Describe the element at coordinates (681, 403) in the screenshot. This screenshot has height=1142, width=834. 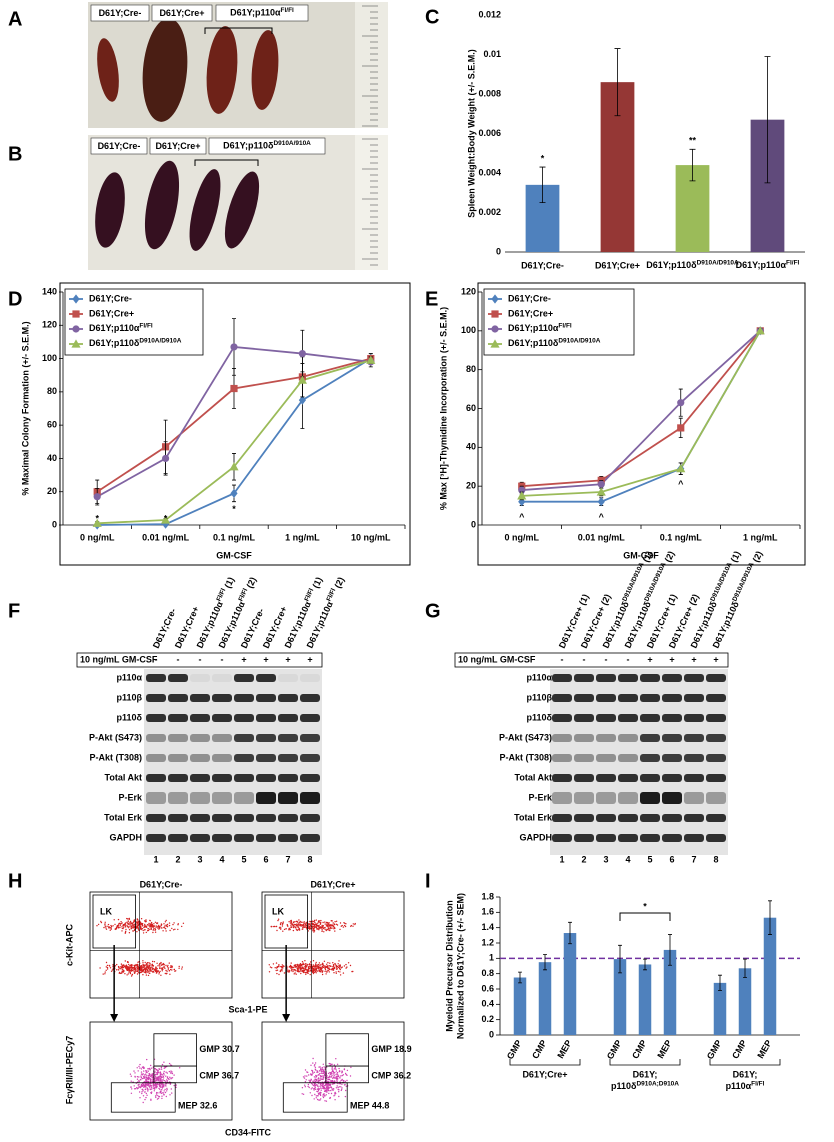
I see `data-point` at that location.